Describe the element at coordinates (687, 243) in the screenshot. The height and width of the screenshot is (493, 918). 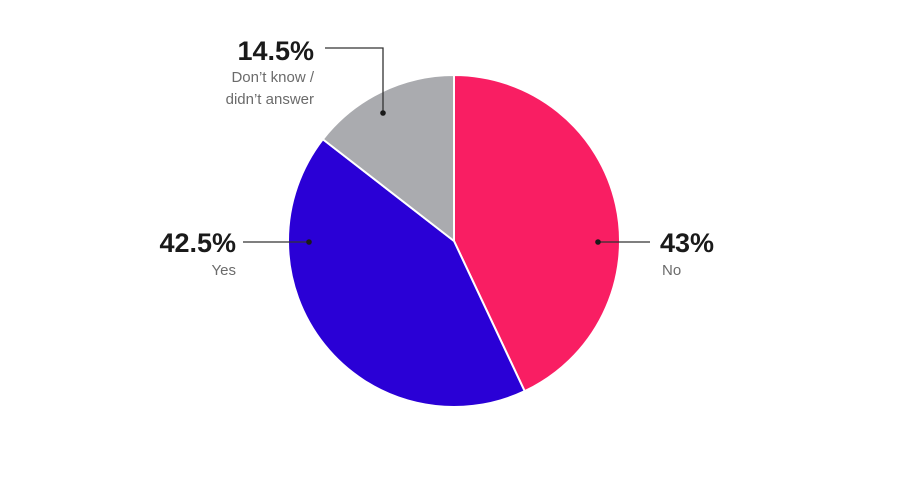
I see `no-value-label: 43%` at that location.